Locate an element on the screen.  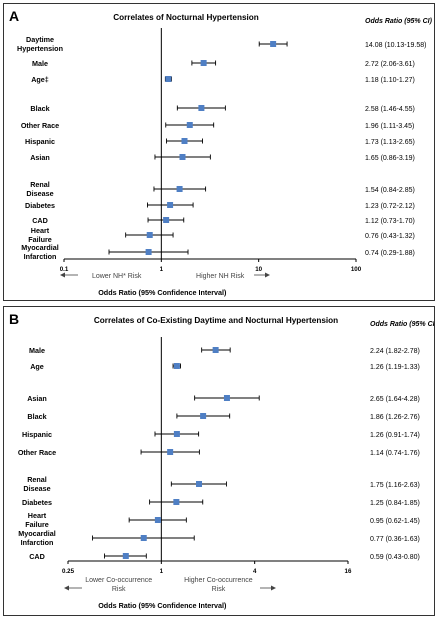
direction-label-right: Higher Co-occurrence Risk is located at coordinates (218, 585).